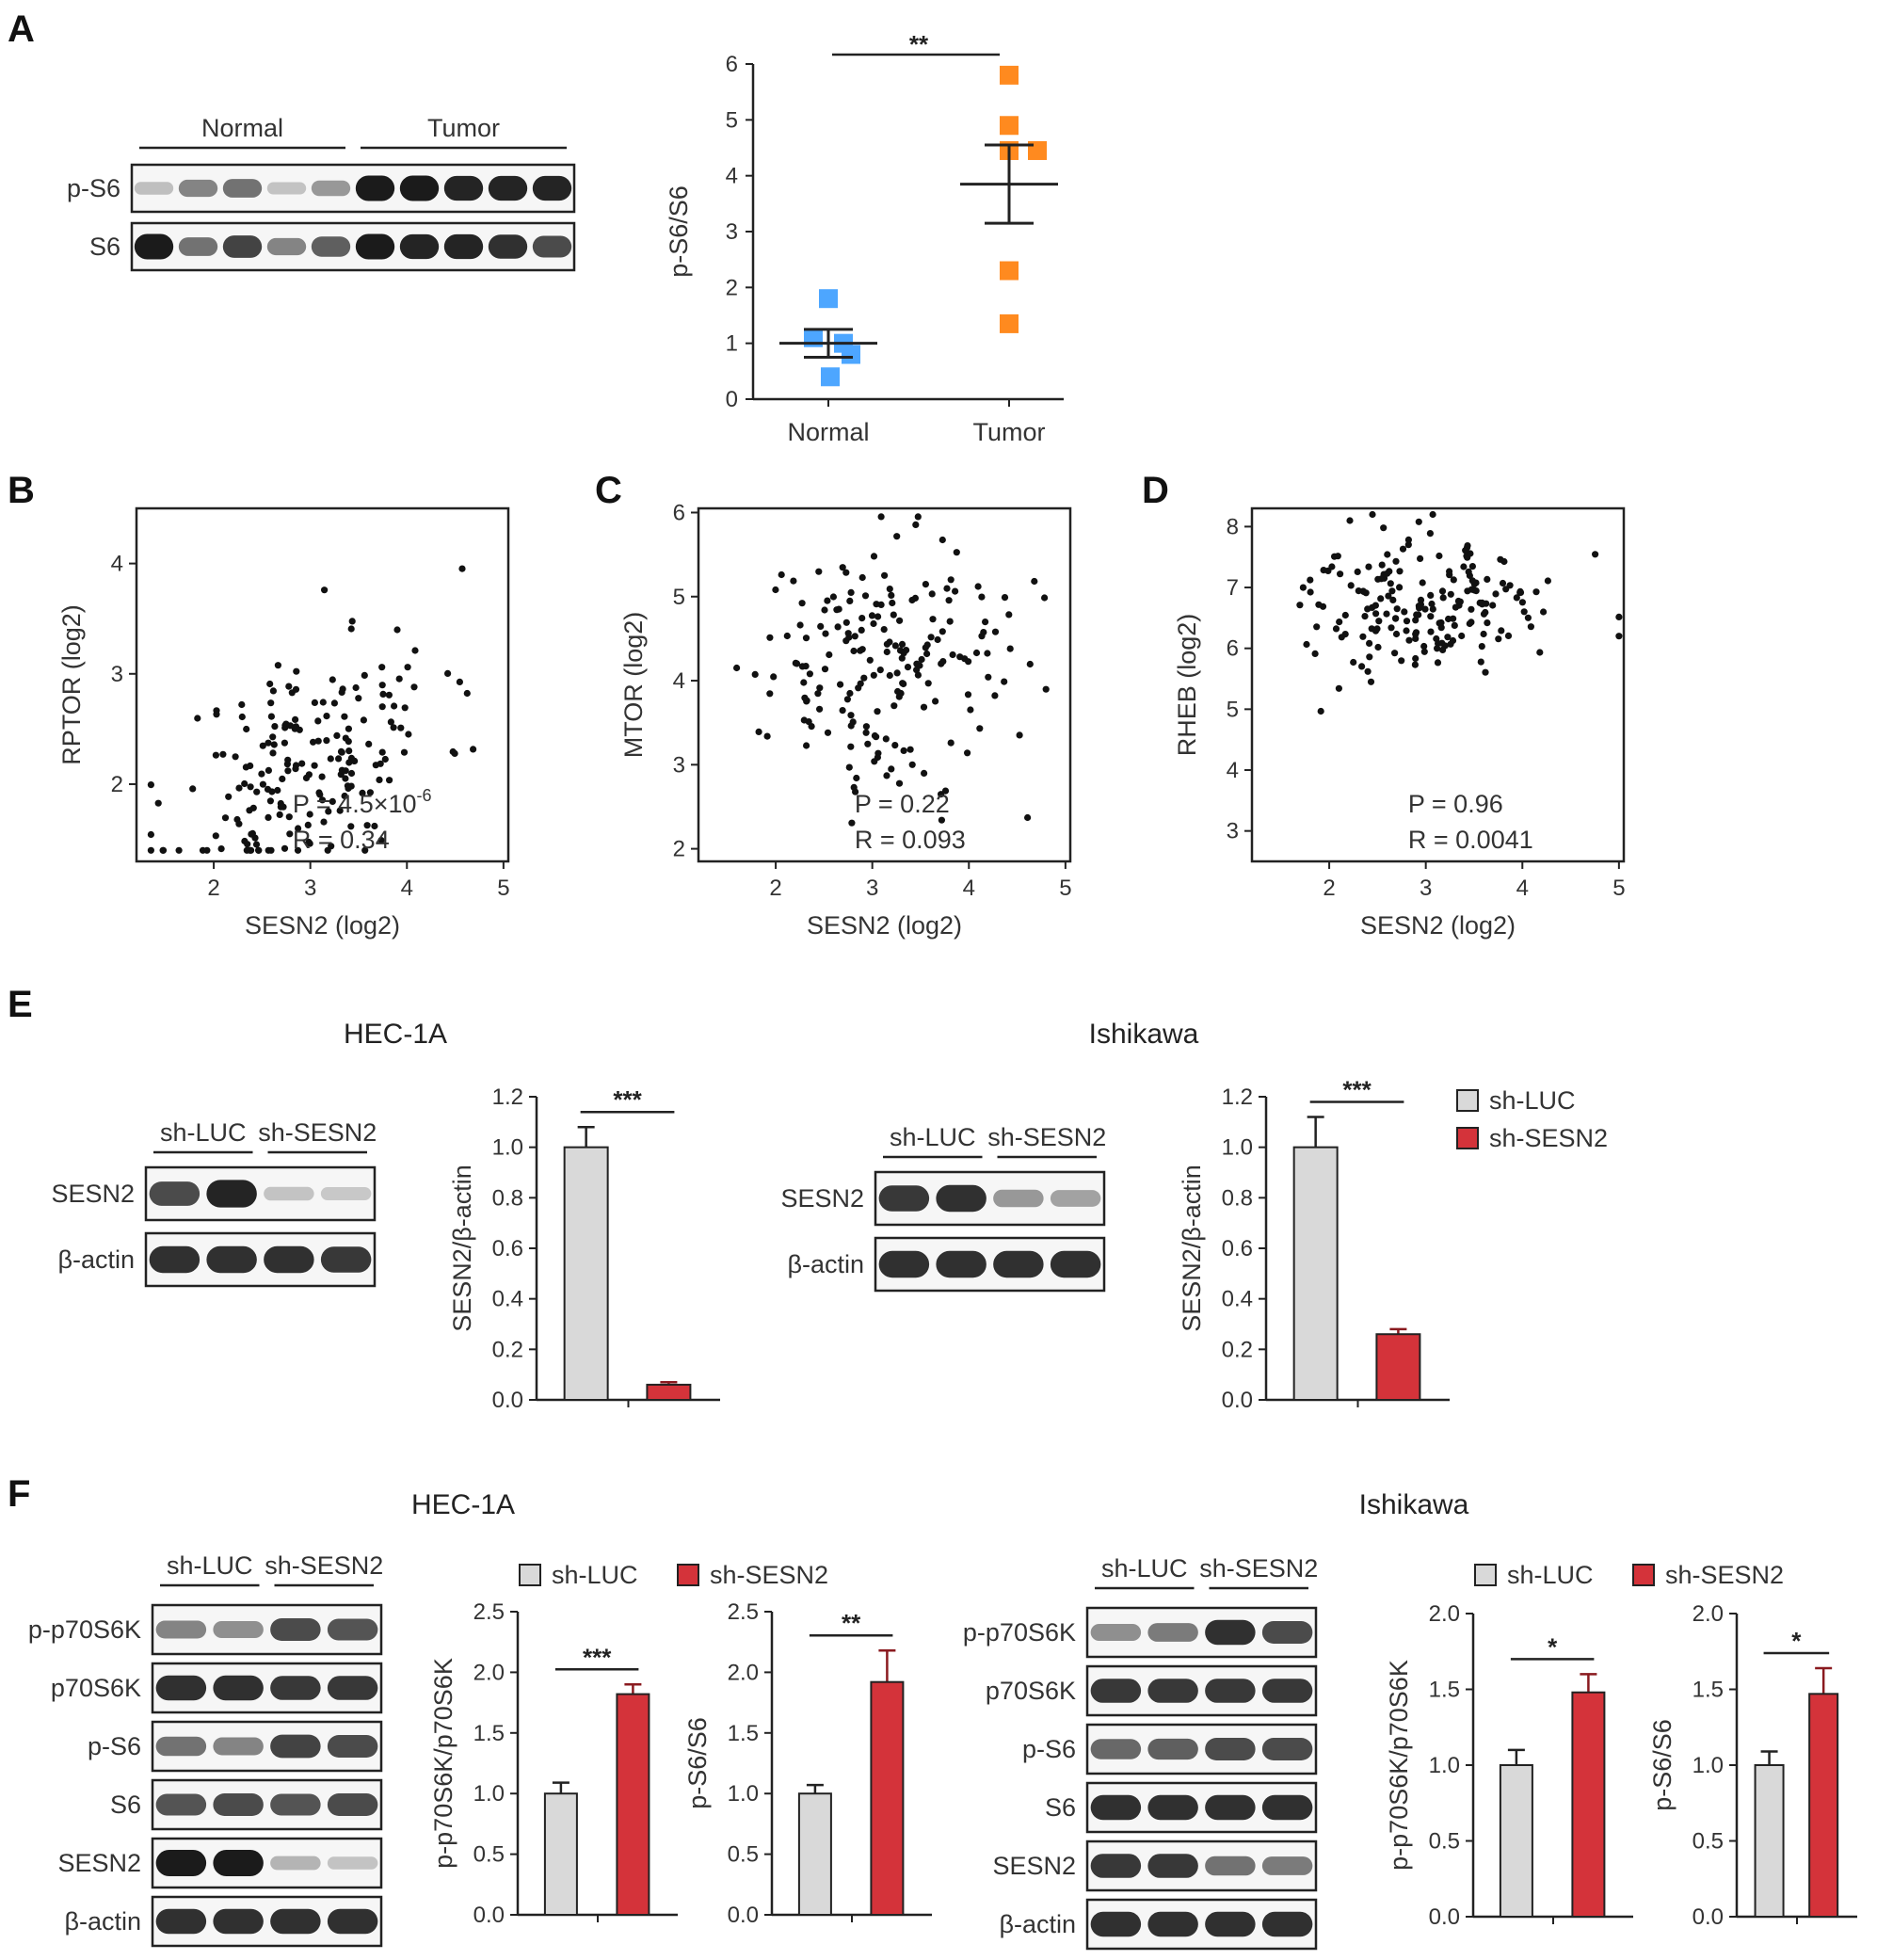 The image size is (1877, 1960). What do you see at coordinates (1237, 1299) in the screenshot?
I see `y-tick-label: 0.4` at bounding box center [1237, 1299].